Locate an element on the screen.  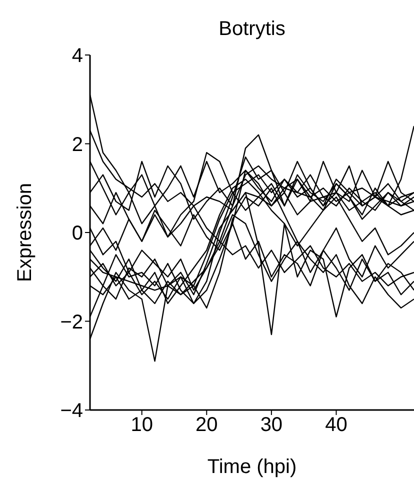
x-tick-label: 30 is located at coordinates (271, 425).